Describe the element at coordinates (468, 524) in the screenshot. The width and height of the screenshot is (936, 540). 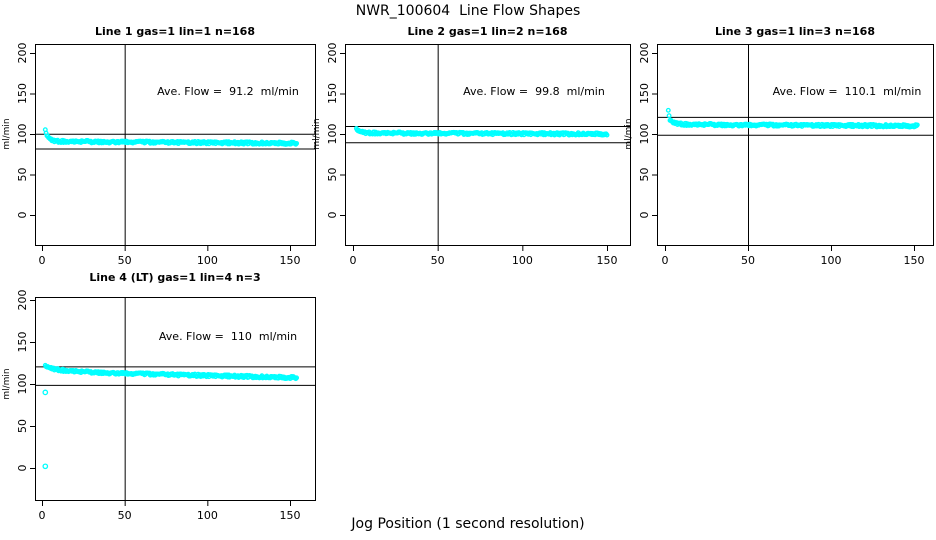
I see `x-axis-label: Jog Position (1 second resolution)` at that location.